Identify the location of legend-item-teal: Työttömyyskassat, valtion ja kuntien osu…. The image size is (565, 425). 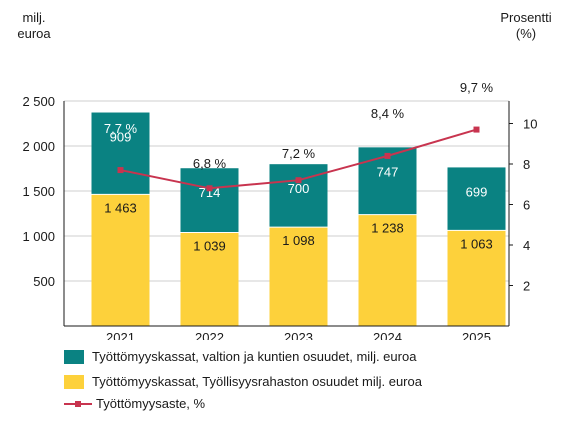
(240, 356).